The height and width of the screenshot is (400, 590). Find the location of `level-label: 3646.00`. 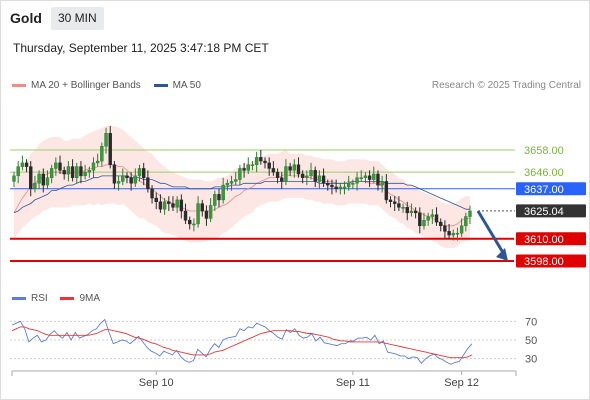

level-label: 3646.00 is located at coordinates (544, 173).